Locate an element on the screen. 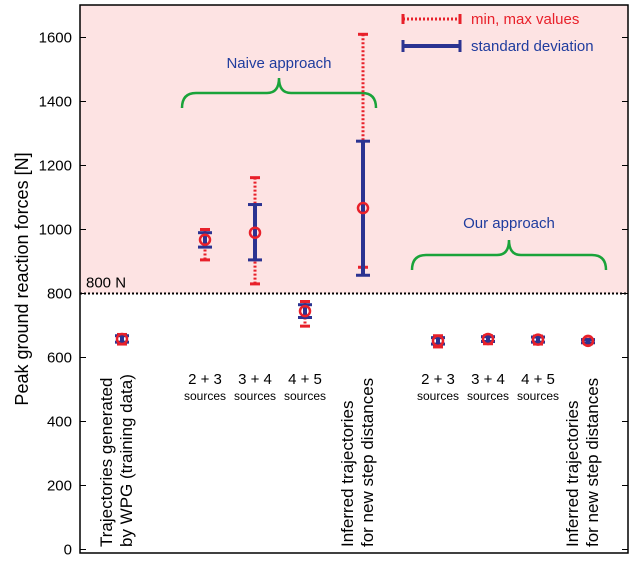  category-label: Trajectories generated is located at coordinates (106, 462).